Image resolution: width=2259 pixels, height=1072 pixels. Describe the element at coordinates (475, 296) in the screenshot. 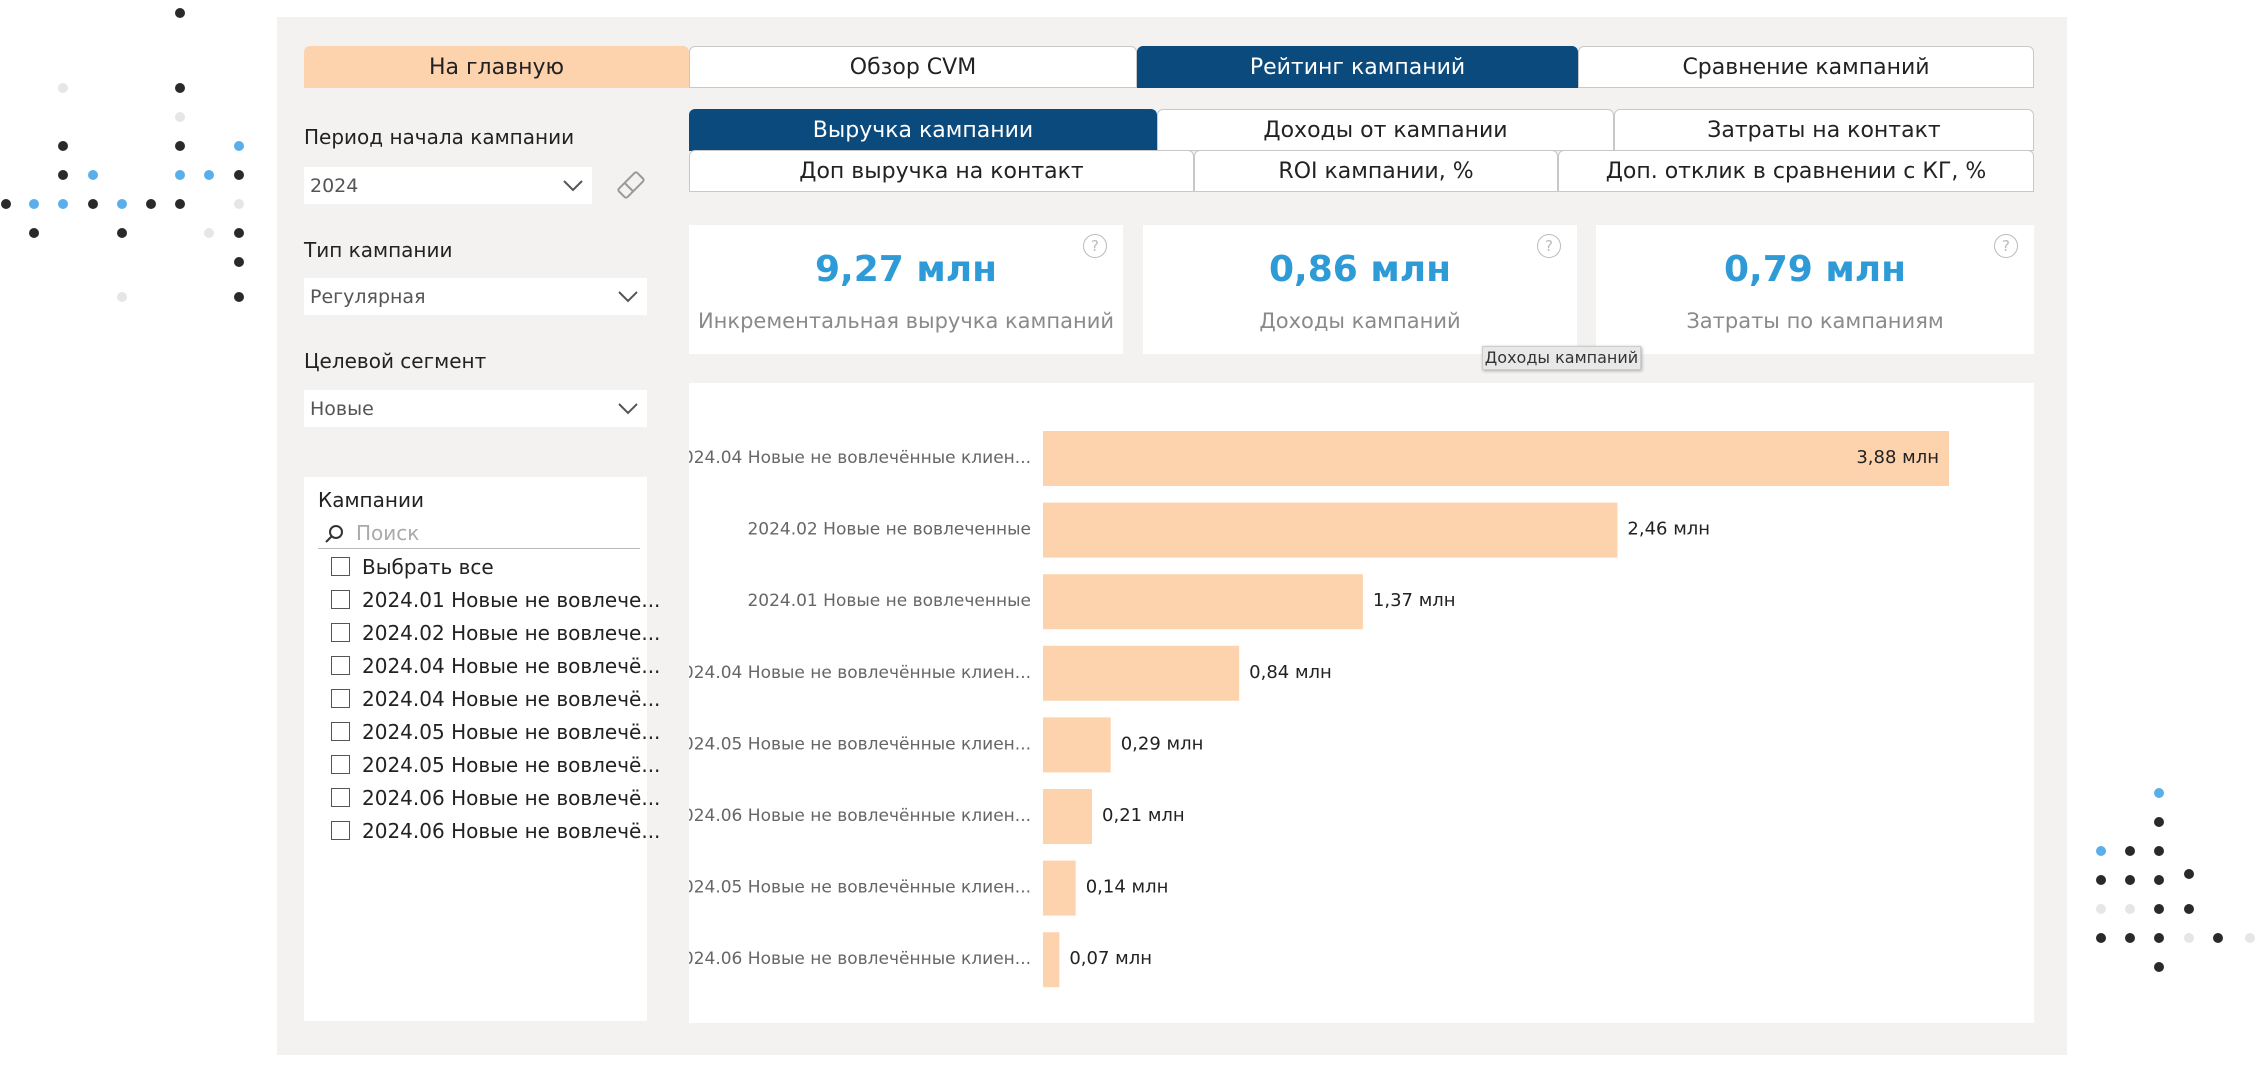

I see `dropdown: Регулярная` at that location.